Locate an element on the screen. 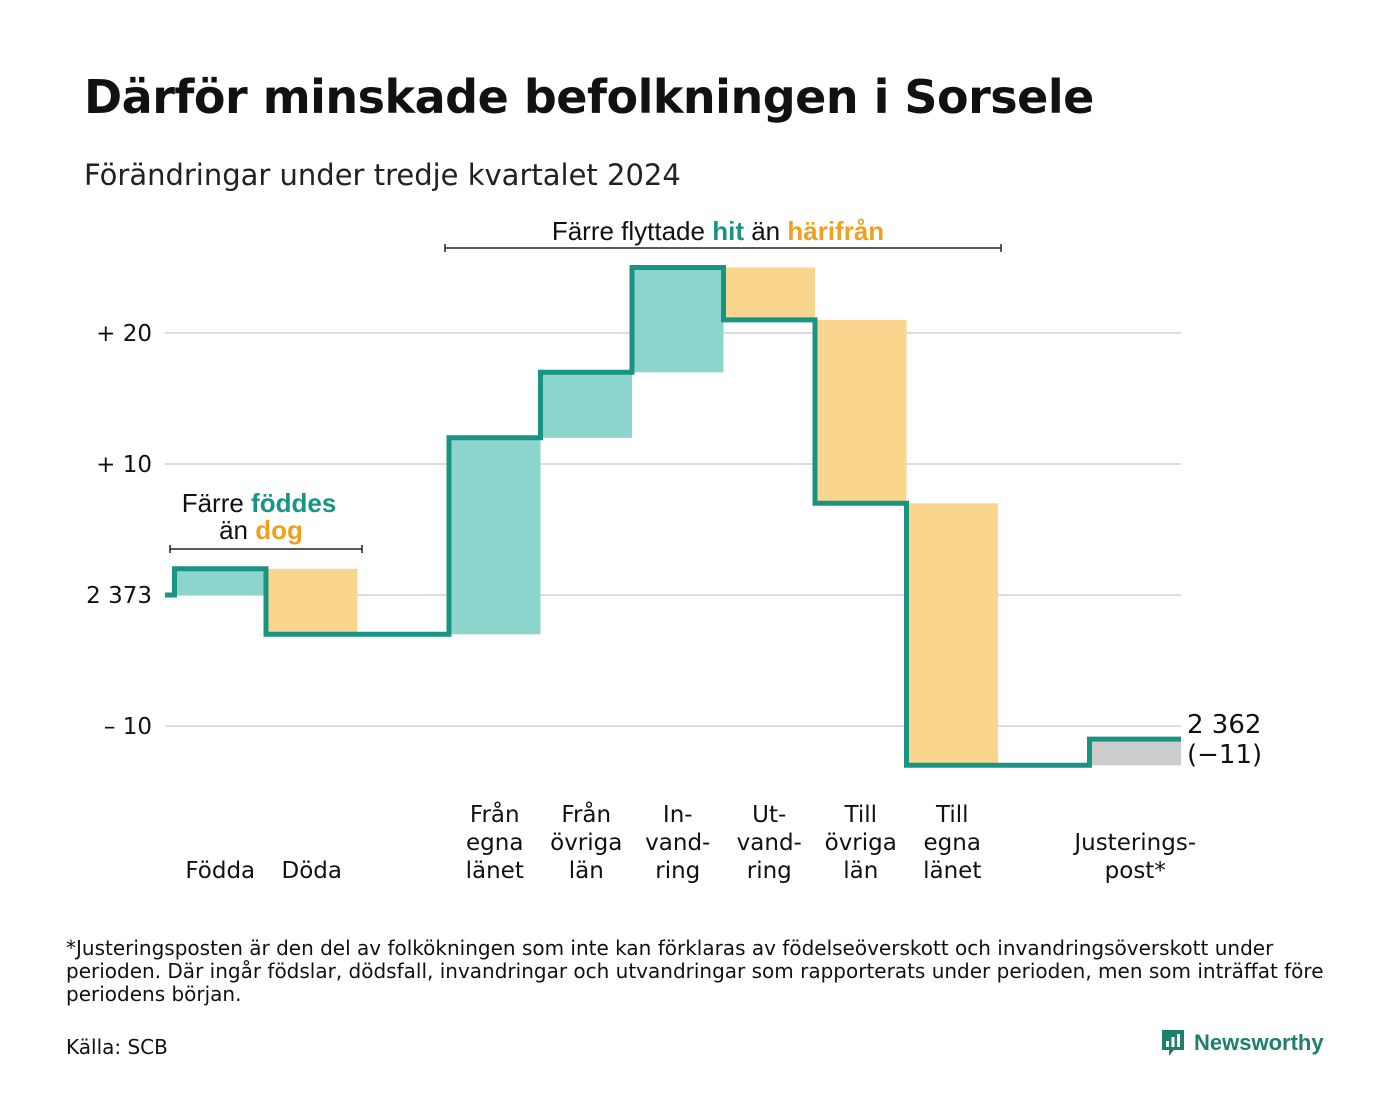 This screenshot has height=1120, width=1400. annotation-migration-part: än is located at coordinates (762, 231).